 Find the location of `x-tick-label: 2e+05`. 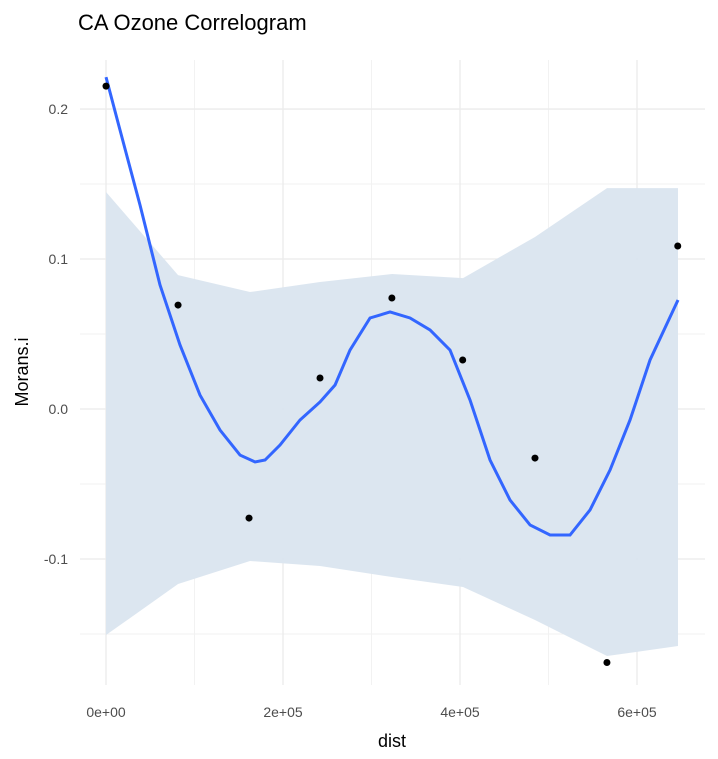

x-tick-label: 2e+05 is located at coordinates (283, 712).